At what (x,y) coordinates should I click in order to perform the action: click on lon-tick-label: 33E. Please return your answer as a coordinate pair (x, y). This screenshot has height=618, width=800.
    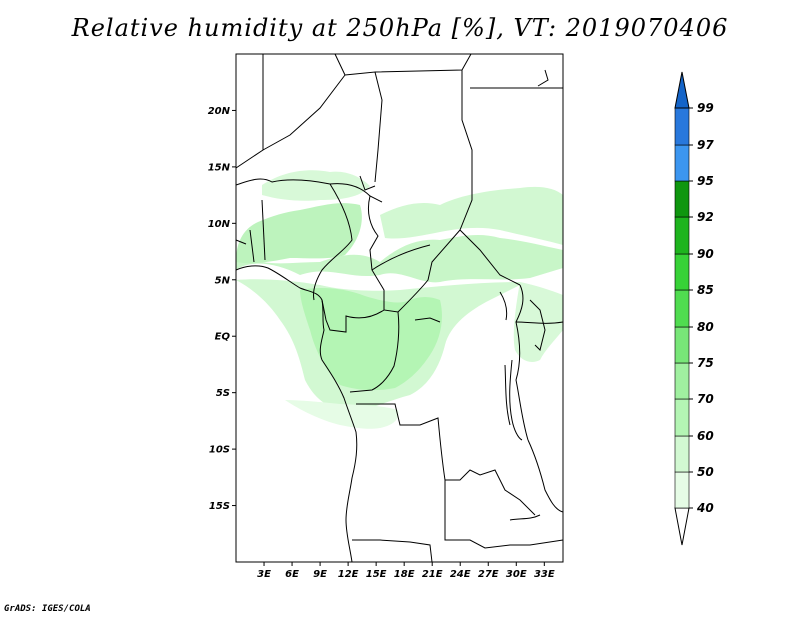
    Looking at the image, I should click on (544, 574).